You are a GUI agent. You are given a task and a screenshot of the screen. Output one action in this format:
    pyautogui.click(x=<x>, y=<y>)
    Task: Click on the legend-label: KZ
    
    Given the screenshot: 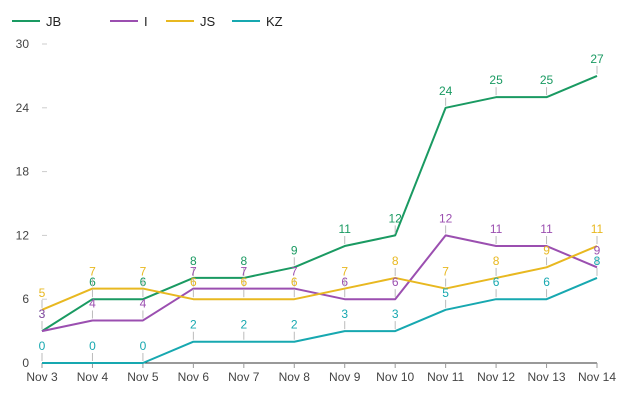 What is the action you would take?
    pyautogui.click(x=274, y=21)
    